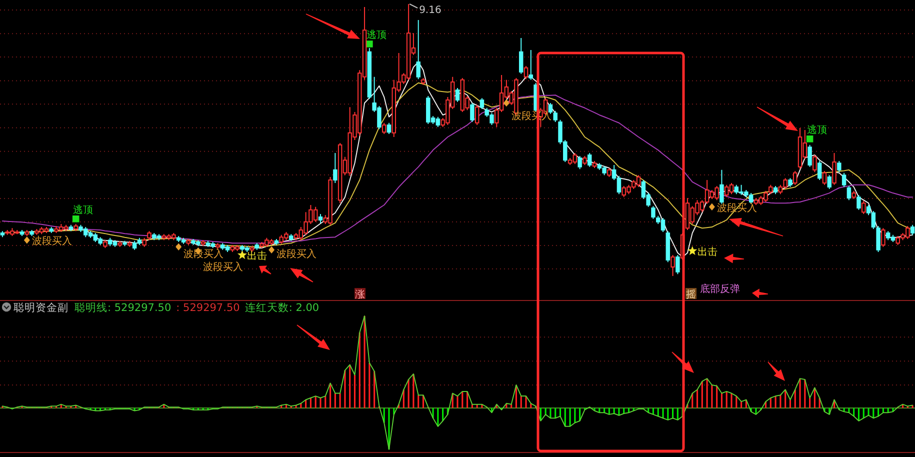  What do you see at coordinates (257, 256) in the screenshot?
I see `series-label: 出击` at bounding box center [257, 256].